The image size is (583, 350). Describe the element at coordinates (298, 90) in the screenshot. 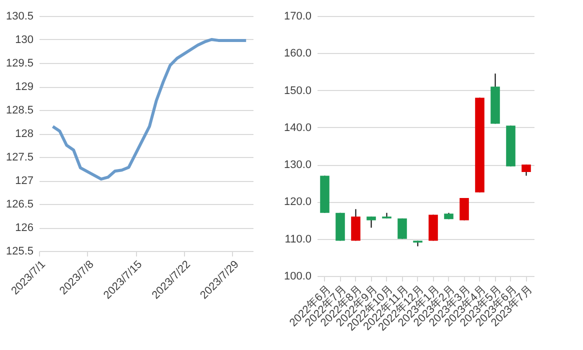

I see `y-tick-label: 150.0` at that location.